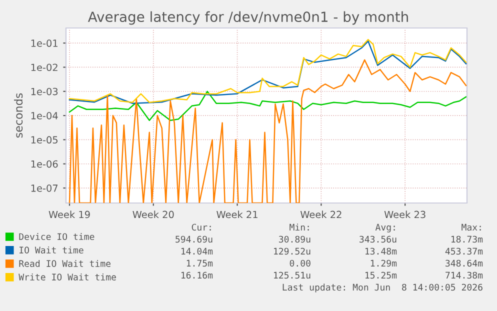 This screenshot has height=311, width=497. Describe the element at coordinates (267, 106) in the screenshot. I see `line-series` at that location.